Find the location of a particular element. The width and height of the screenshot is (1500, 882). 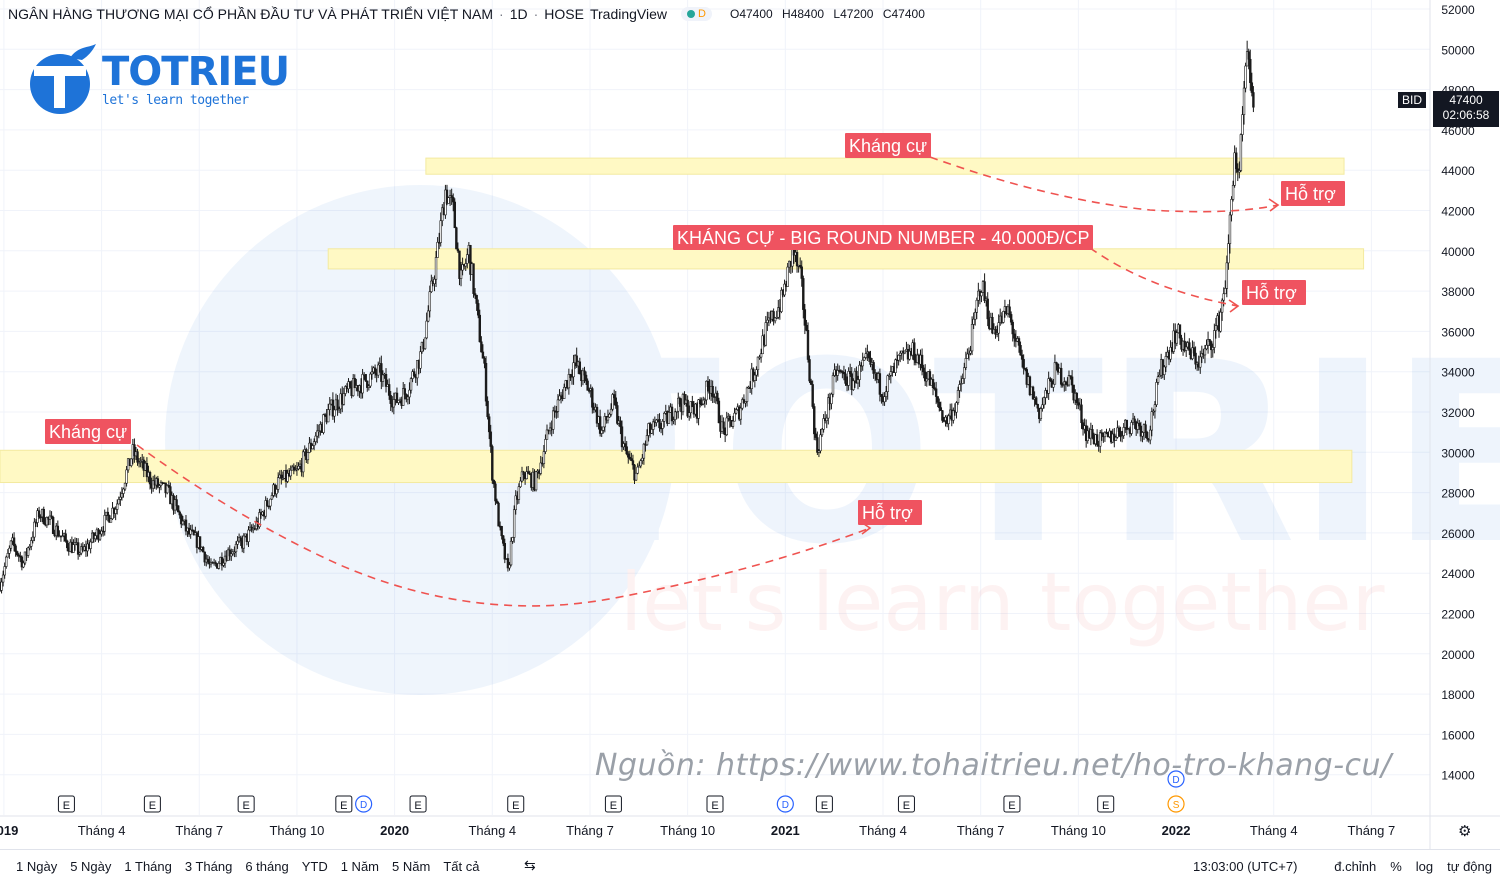

price-tick-label: 18000 is located at coordinates (1458, 695).